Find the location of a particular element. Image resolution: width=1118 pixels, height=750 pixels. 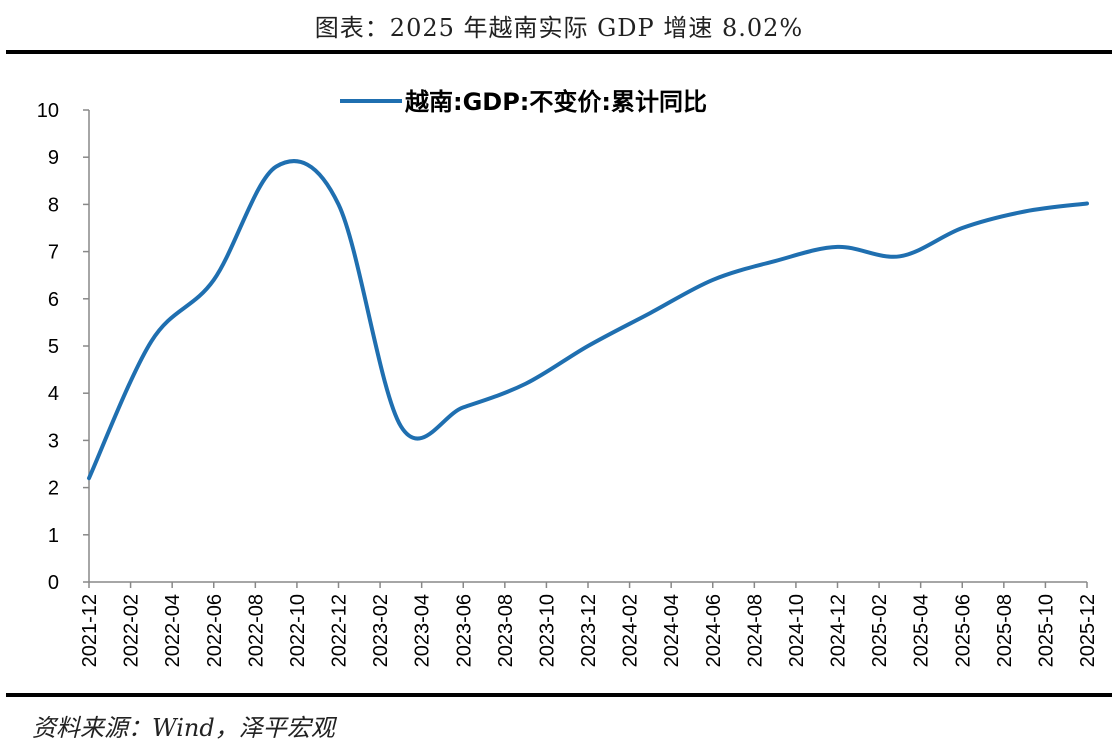

x-tick-label: 2023-04 is located at coordinates (423, 630).